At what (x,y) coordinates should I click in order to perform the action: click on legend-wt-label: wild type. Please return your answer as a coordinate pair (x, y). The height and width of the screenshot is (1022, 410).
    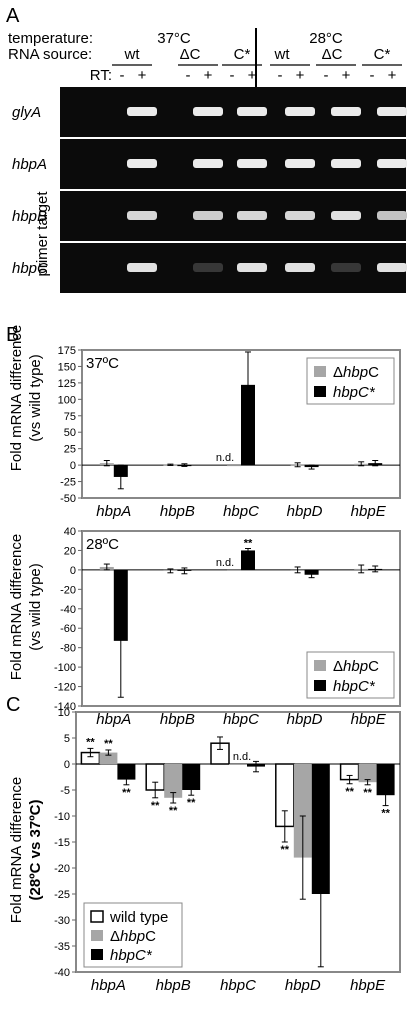
    Looking at the image, I should click on (138, 917).